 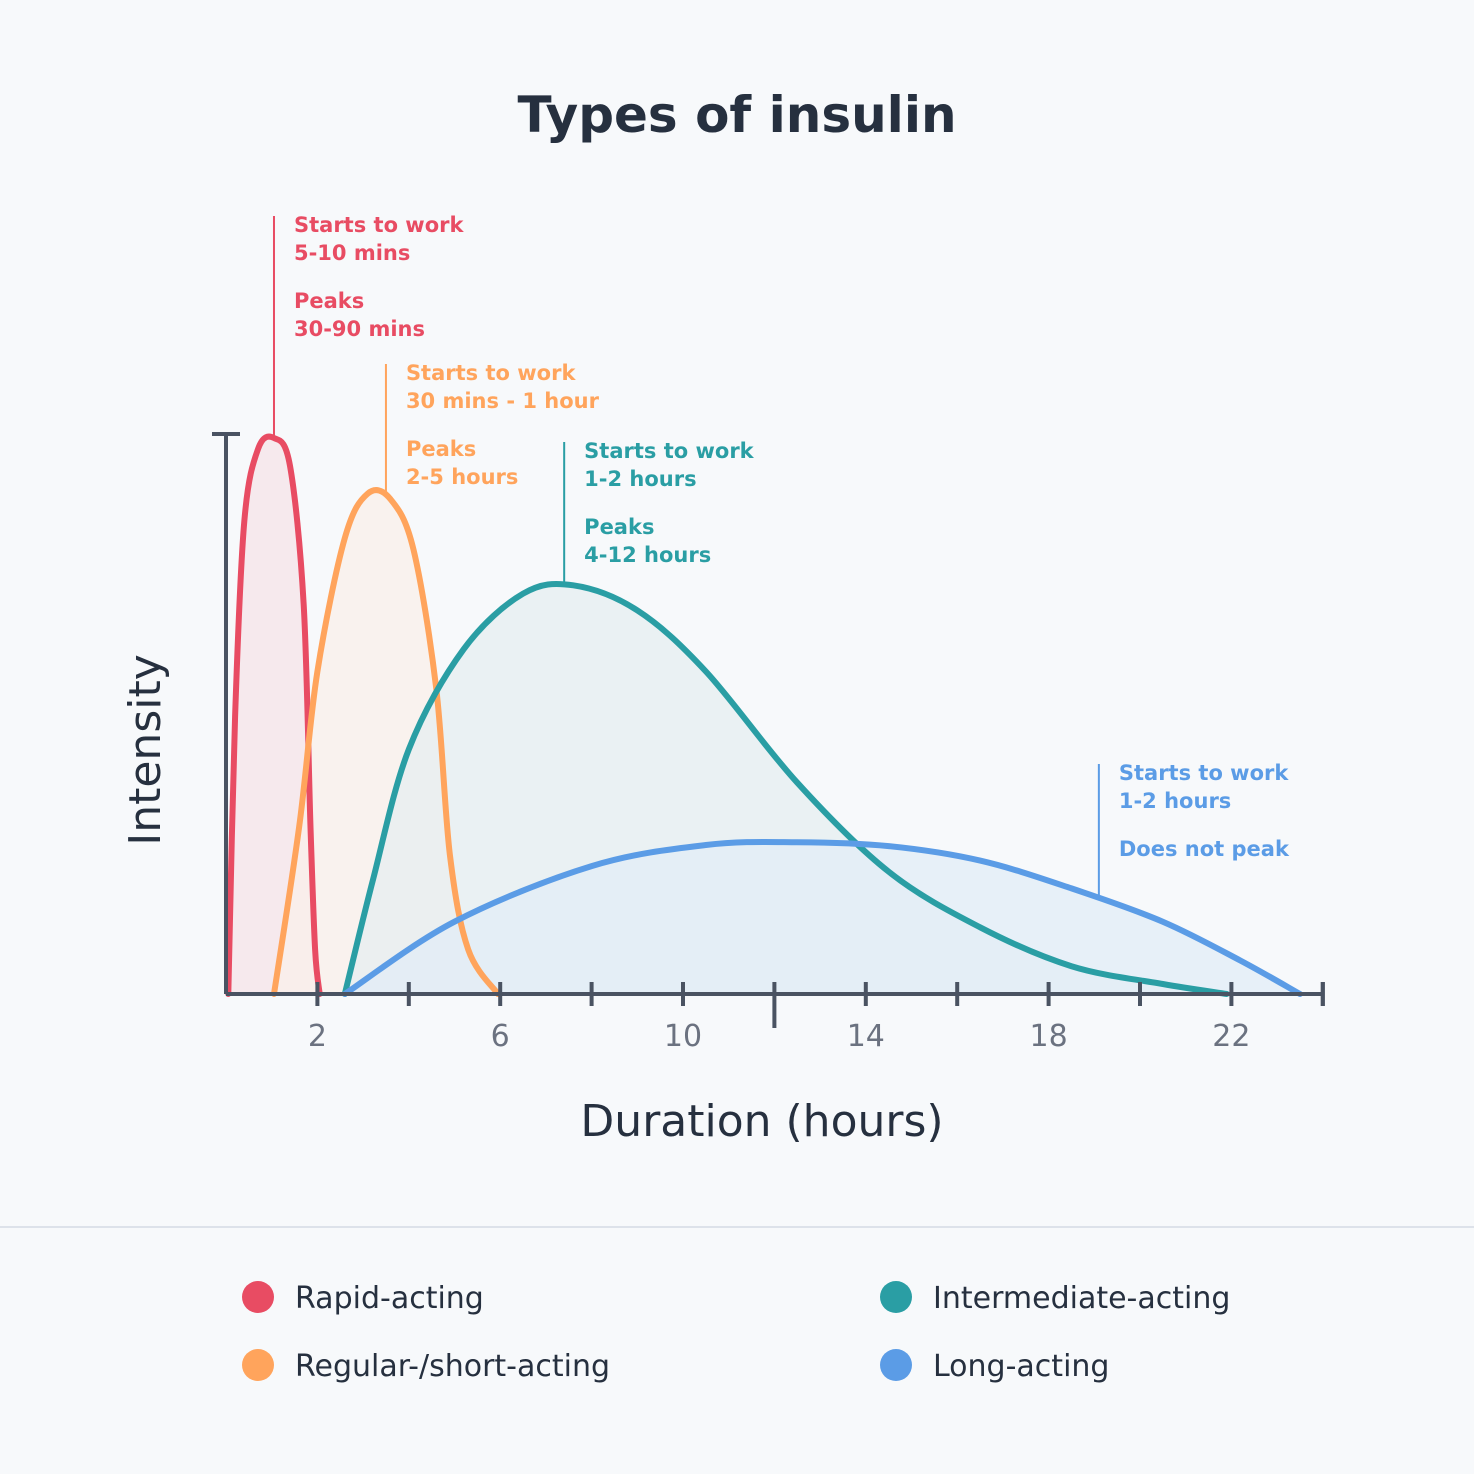 I want to click on x-tick-label: 18, so click(x=1049, y=1036).